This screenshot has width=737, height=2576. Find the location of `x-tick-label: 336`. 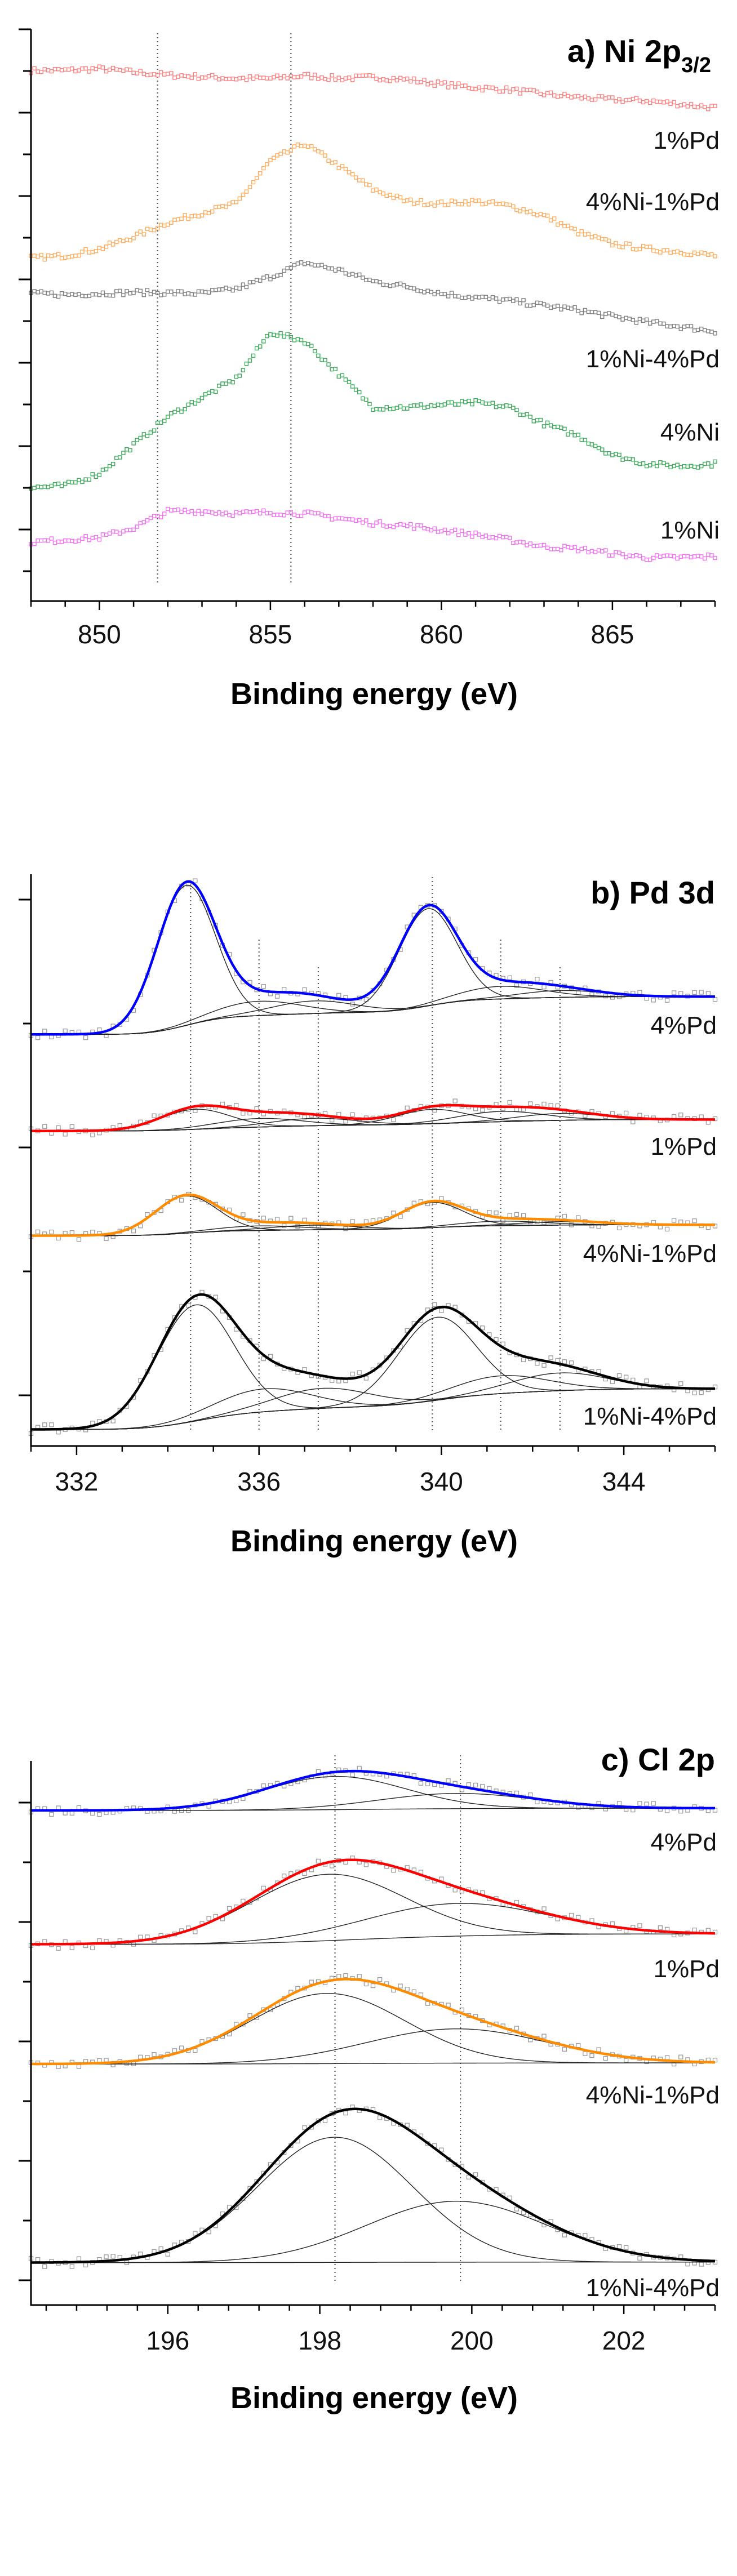

x-tick-label: 336 is located at coordinates (259, 1481).